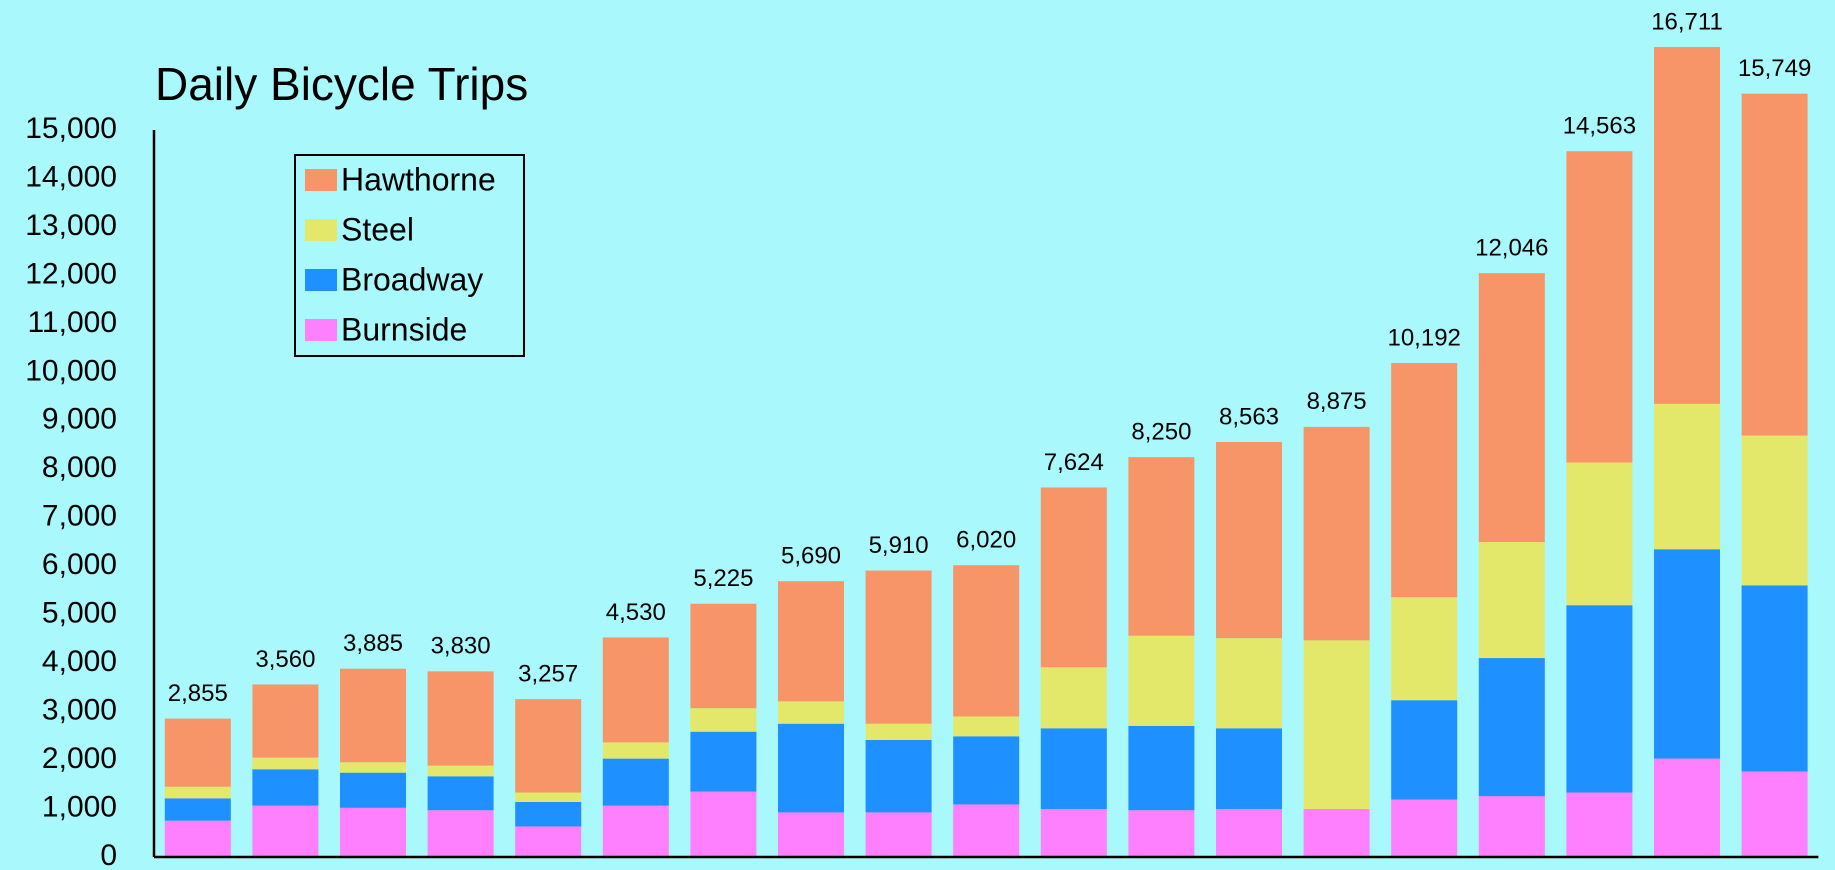 Image resolution: width=1835 pixels, height=870 pixels. I want to click on legend: Hawthorne Steel Broadway Burnside, so click(409, 255).